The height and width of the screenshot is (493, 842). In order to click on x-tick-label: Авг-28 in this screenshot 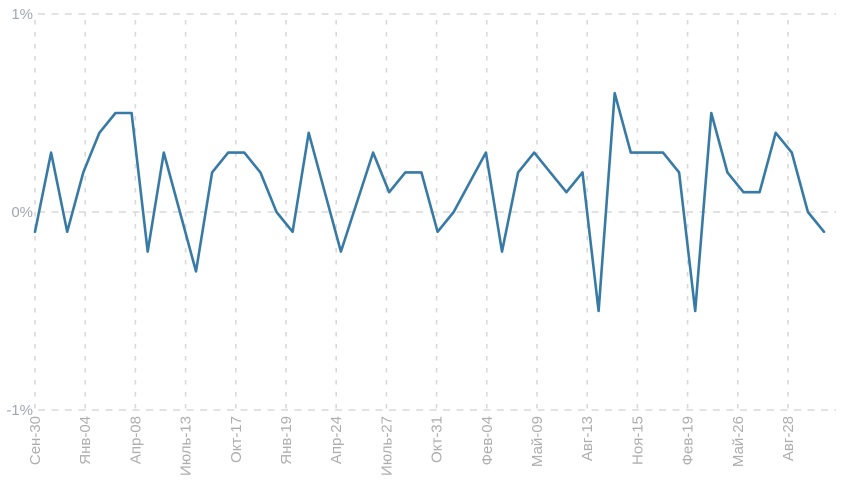, I will do `click(788, 438)`.